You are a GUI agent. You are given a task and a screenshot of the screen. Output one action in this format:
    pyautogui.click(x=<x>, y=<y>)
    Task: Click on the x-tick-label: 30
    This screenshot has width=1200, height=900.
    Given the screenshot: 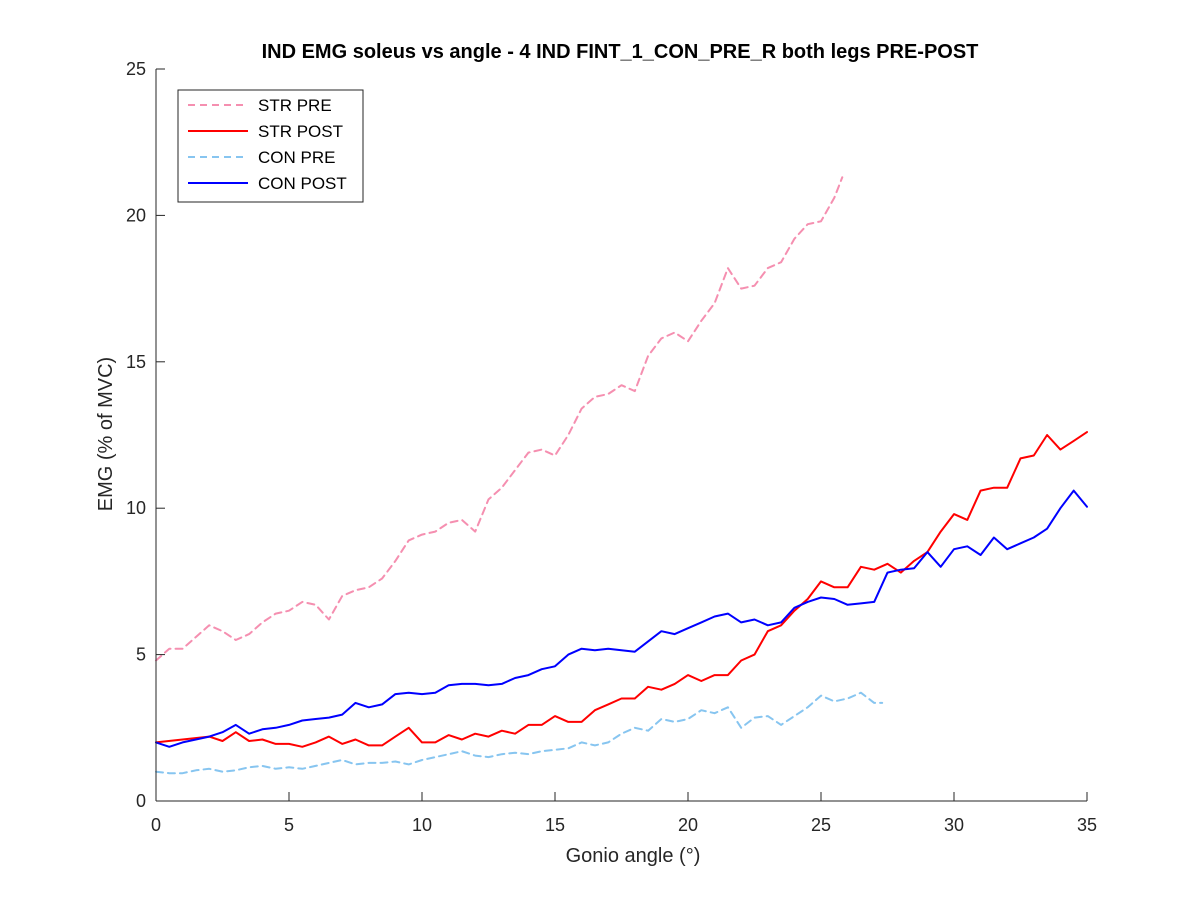 What is the action you would take?
    pyautogui.click(x=954, y=825)
    